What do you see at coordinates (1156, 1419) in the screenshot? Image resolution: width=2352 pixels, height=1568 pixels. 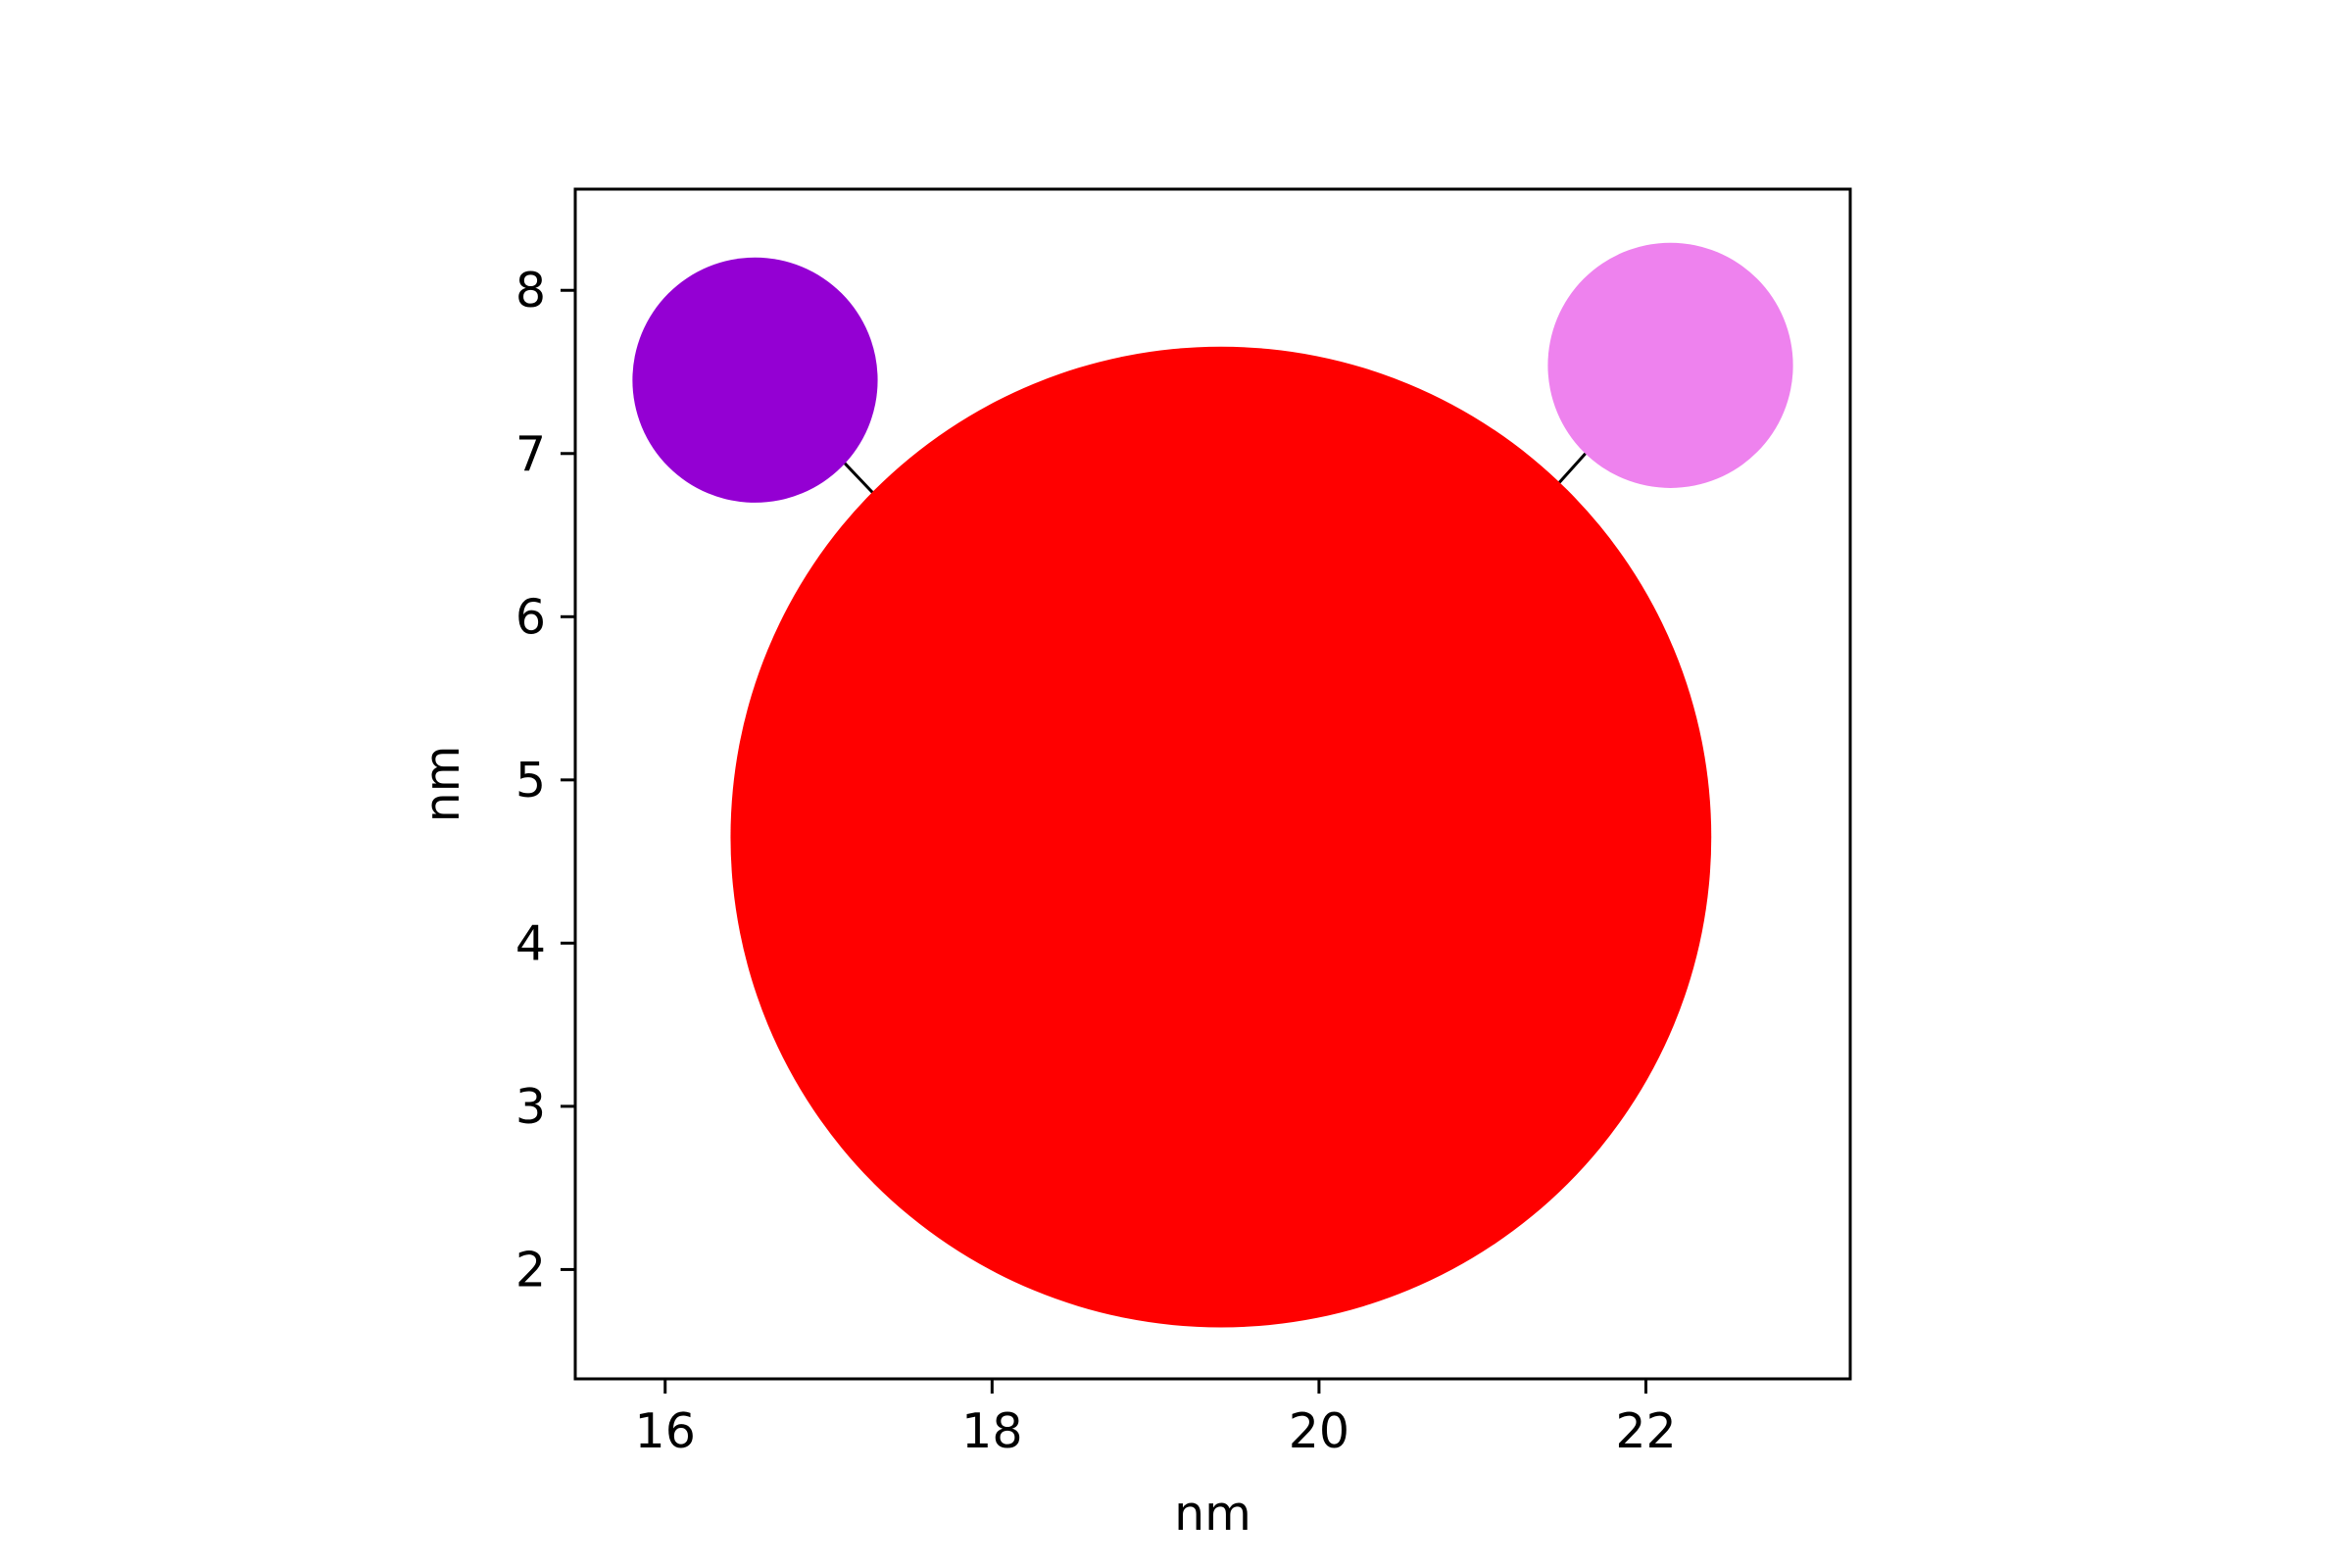 I see `x-axis: 16 18 20 22` at bounding box center [1156, 1419].